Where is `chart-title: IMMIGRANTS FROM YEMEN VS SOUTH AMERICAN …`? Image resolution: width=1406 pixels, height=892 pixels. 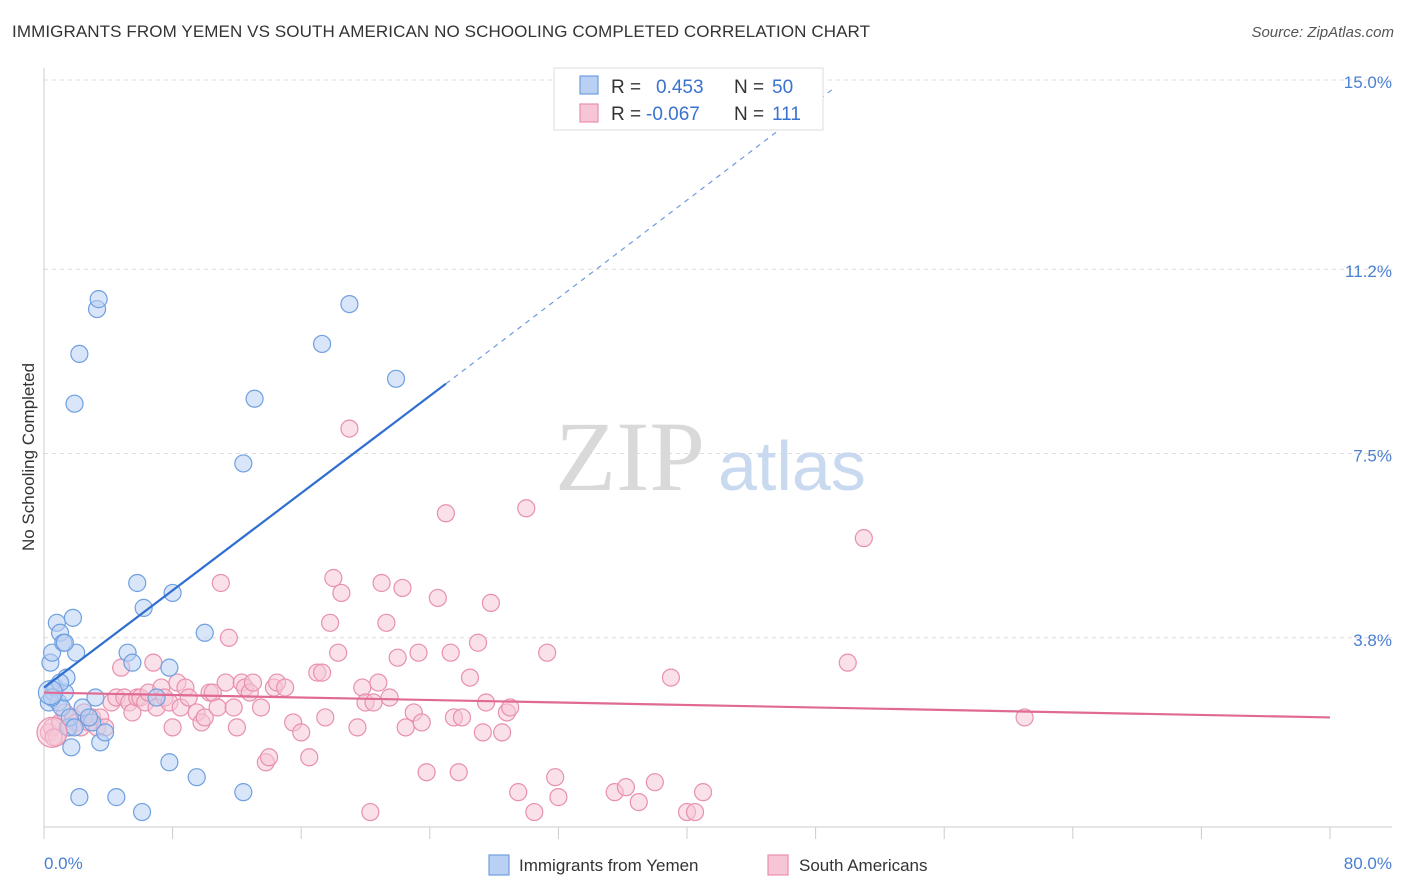 chart-title: IMMIGRANTS FROM YEMEN VS SOUTH AMERICAN … is located at coordinates (441, 31).